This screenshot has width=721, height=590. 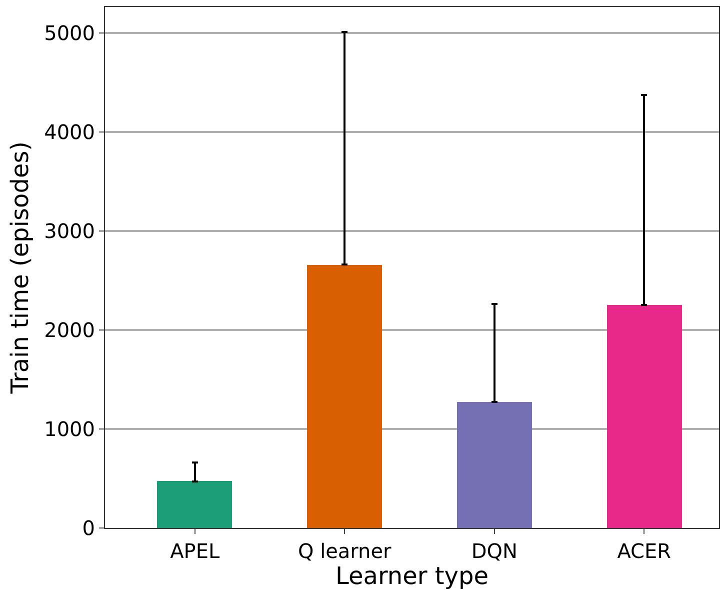 What do you see at coordinates (69, 428) in the screenshot?
I see `y-tick-label: 1000` at bounding box center [69, 428].